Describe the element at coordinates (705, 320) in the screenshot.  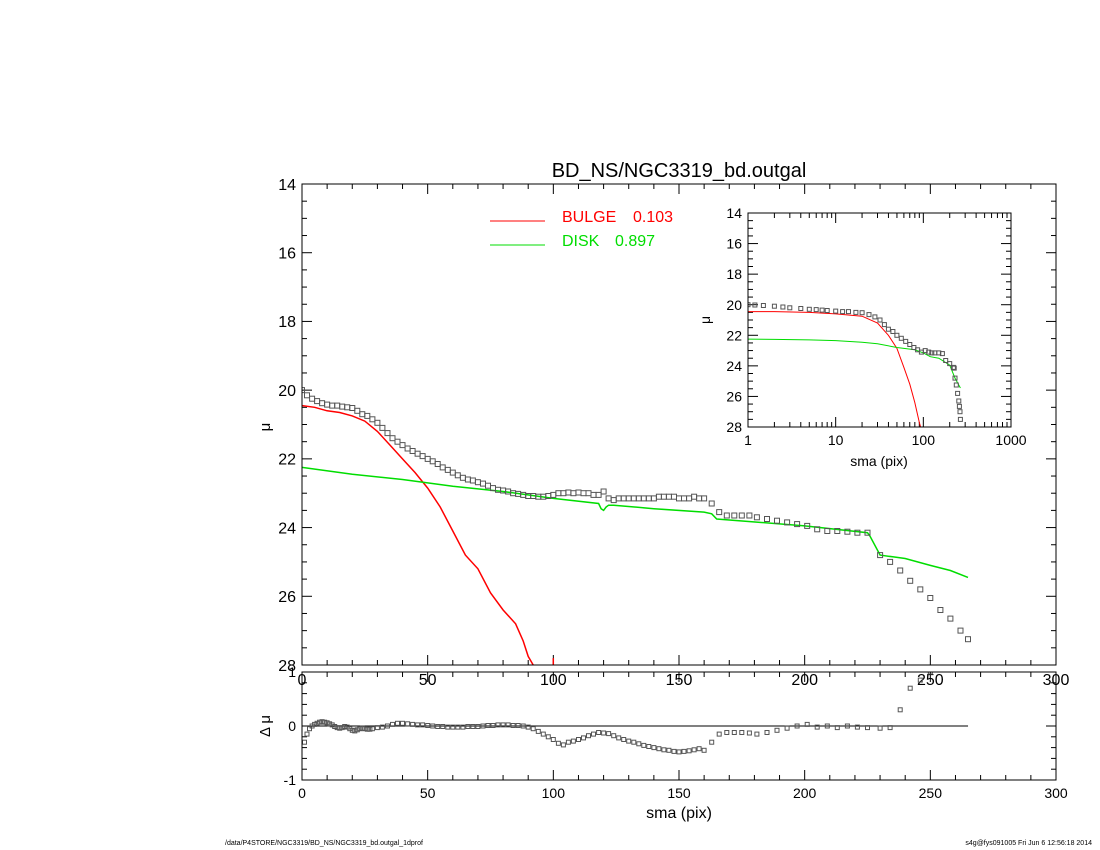
I see `inset-y-axis-label: μ` at that location.